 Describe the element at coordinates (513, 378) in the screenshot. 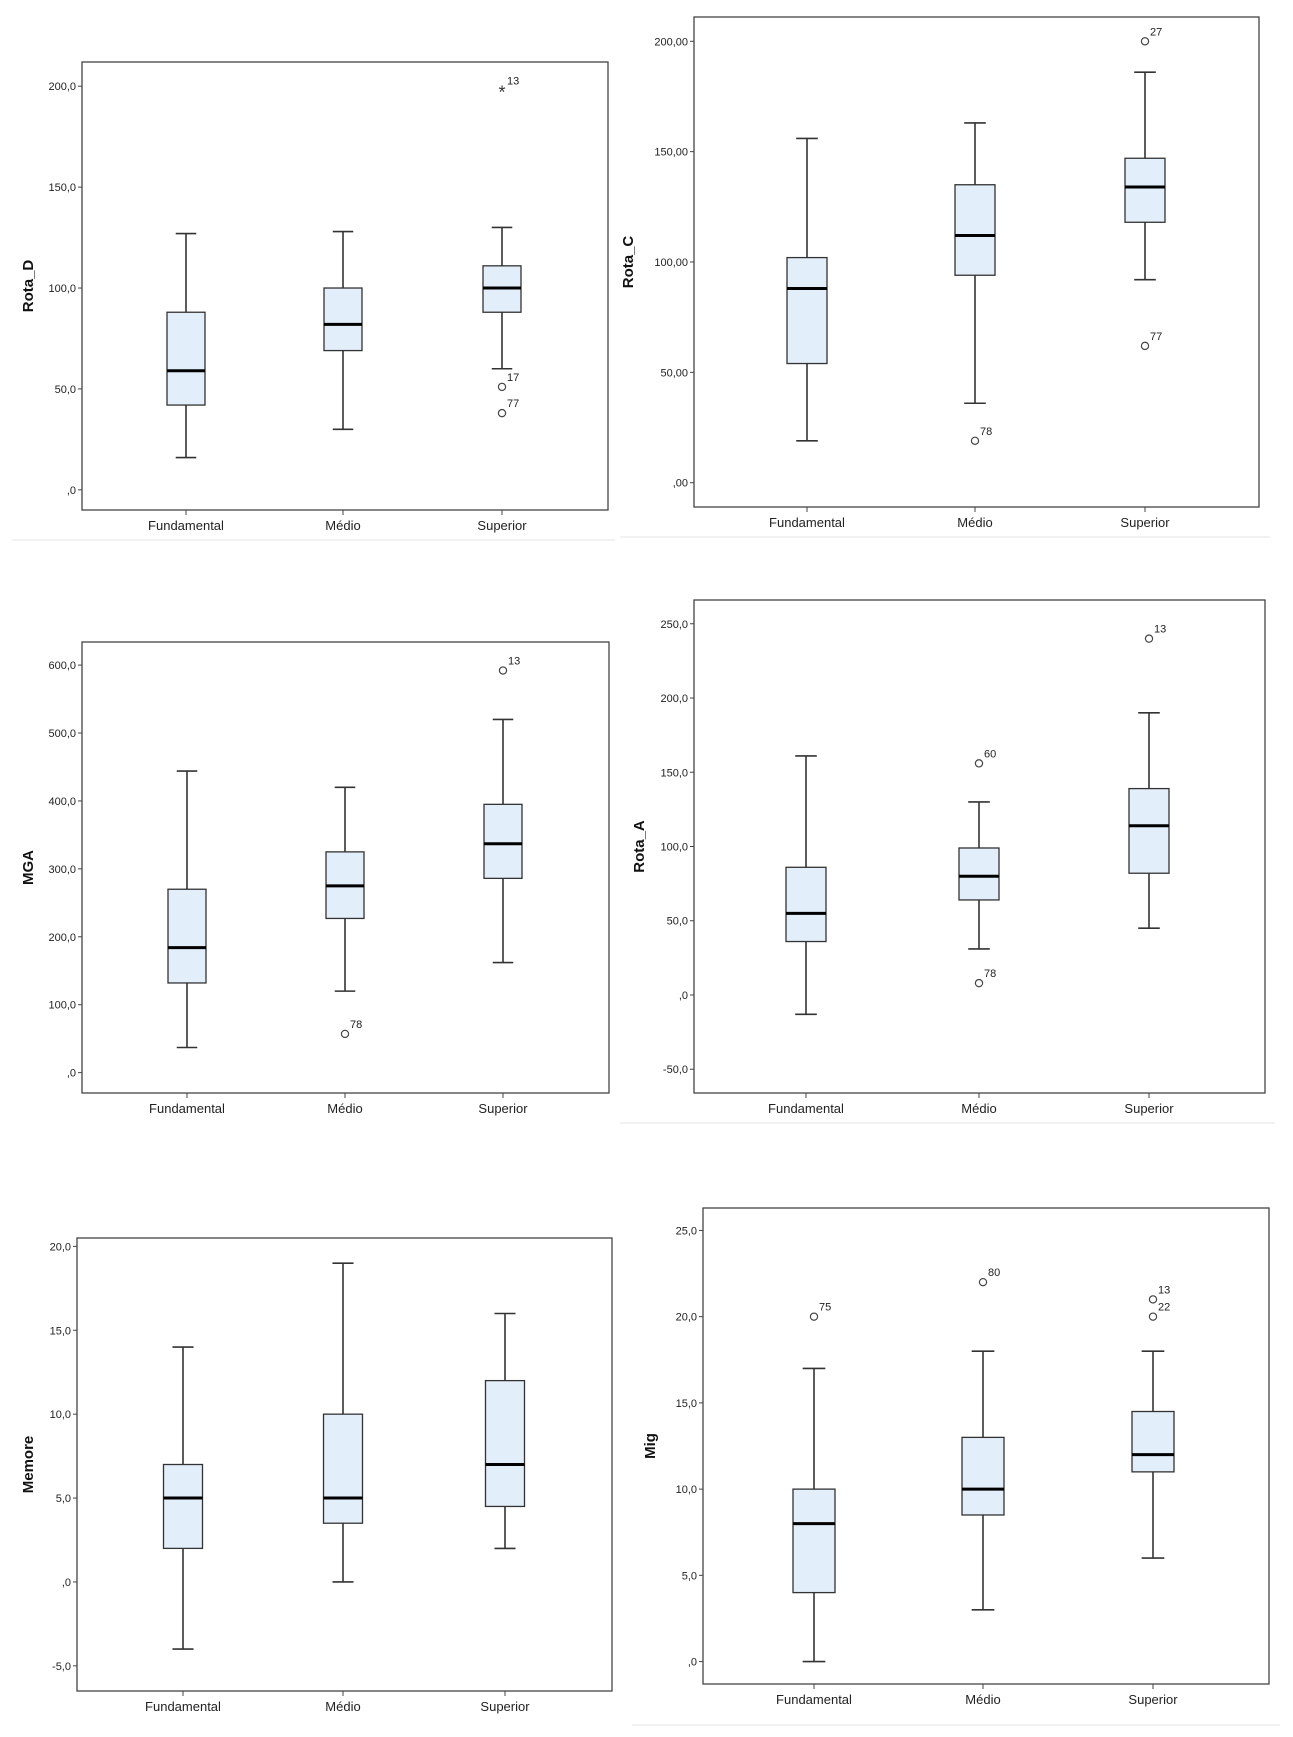

I see `outlier-label: 17` at that location.